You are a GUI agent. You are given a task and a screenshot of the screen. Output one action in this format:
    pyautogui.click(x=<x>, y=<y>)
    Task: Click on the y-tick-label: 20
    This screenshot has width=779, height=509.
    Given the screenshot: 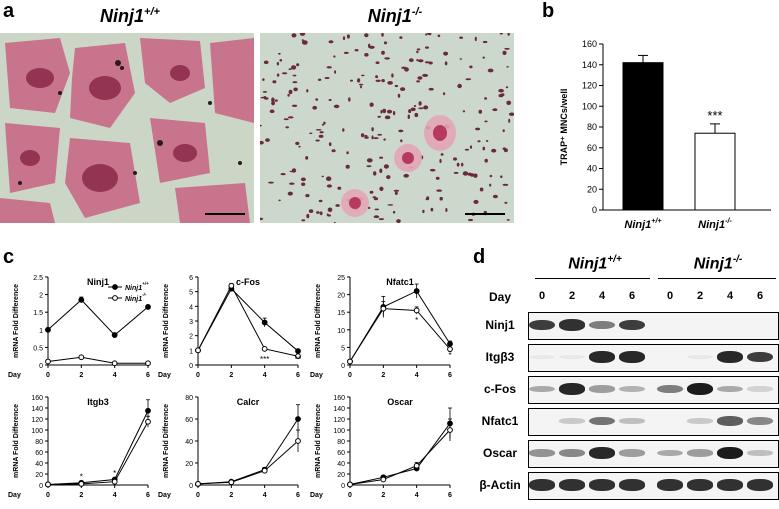 What is the action you would take?
    pyautogui.click(x=592, y=189)
    